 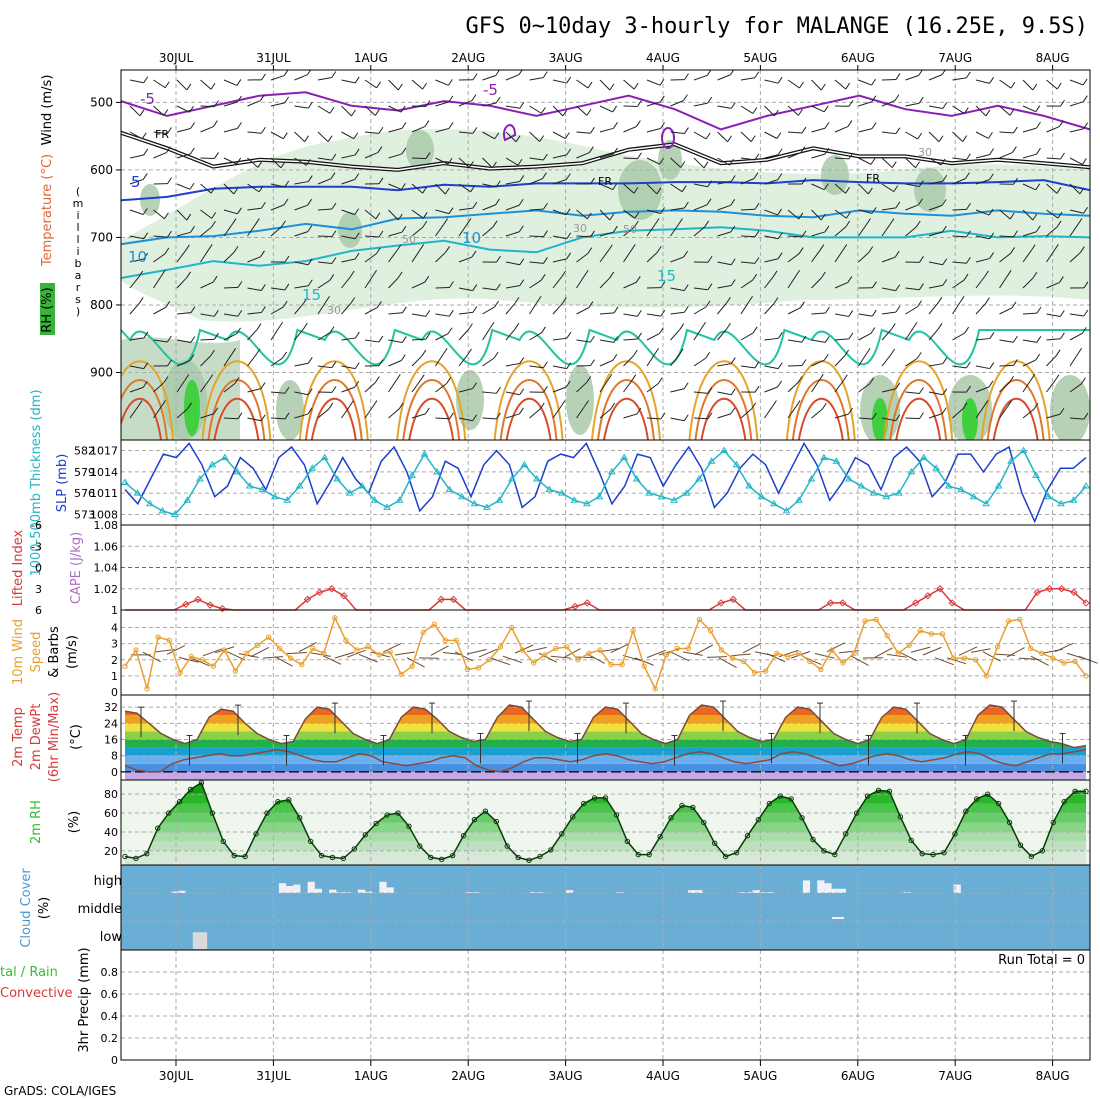 I want to click on contour-label-minus5b: -5, so click(x=490, y=90).